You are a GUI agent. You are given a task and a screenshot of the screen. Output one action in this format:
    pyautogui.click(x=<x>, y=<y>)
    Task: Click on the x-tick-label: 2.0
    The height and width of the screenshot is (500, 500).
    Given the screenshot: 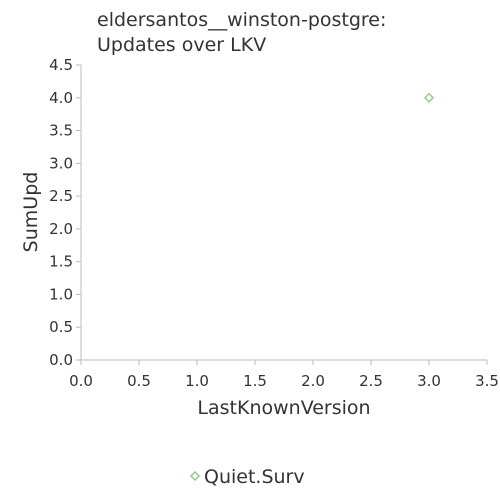 What is the action you would take?
    pyautogui.click(x=313, y=381)
    